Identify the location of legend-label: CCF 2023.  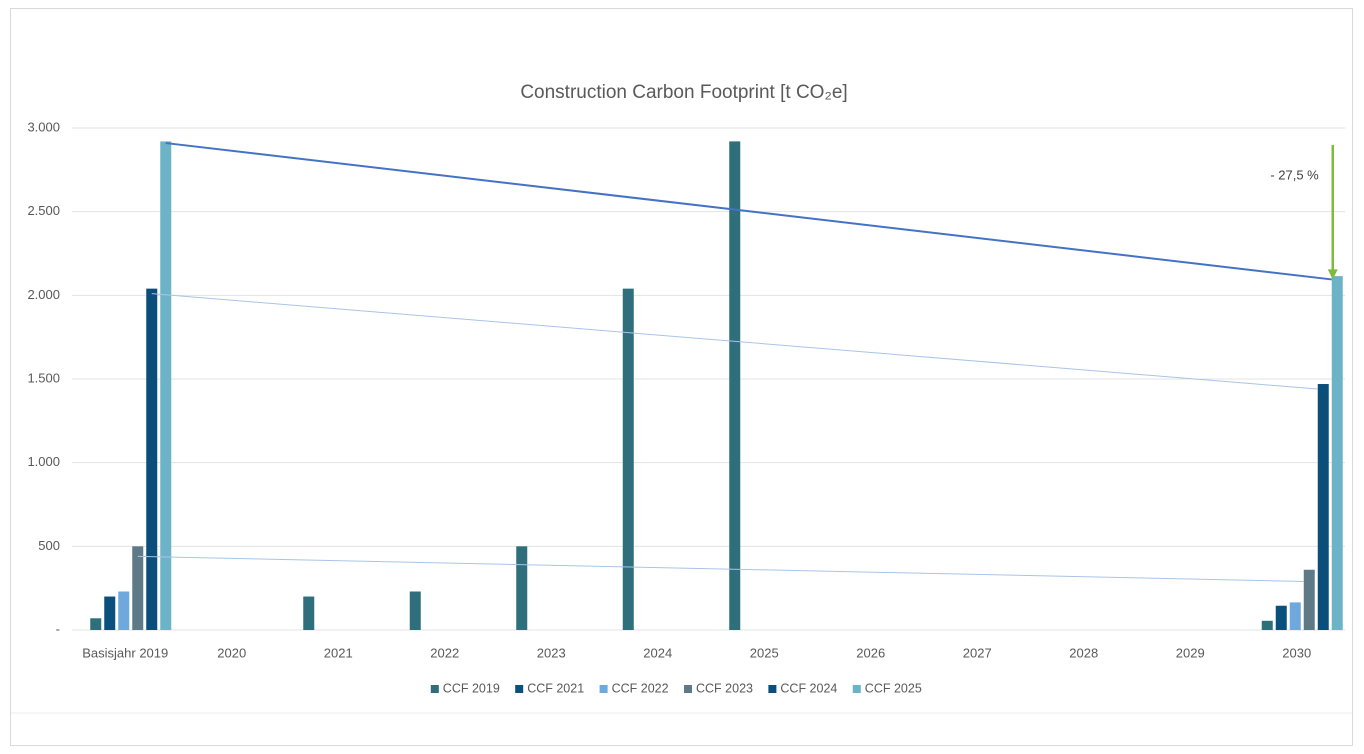
(724, 688).